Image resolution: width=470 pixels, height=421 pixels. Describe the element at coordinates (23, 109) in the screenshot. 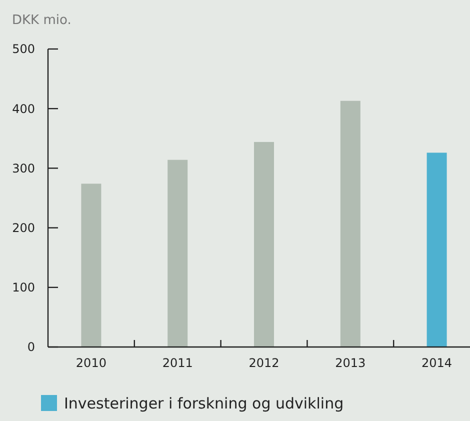

I see `y-tick-label: 400` at that location.